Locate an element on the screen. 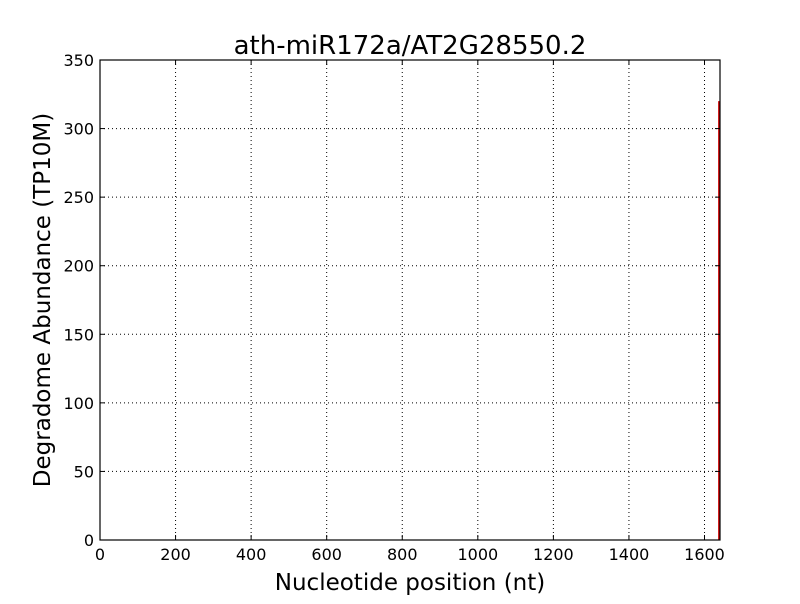  y-tick-label: 0 is located at coordinates (89, 540).